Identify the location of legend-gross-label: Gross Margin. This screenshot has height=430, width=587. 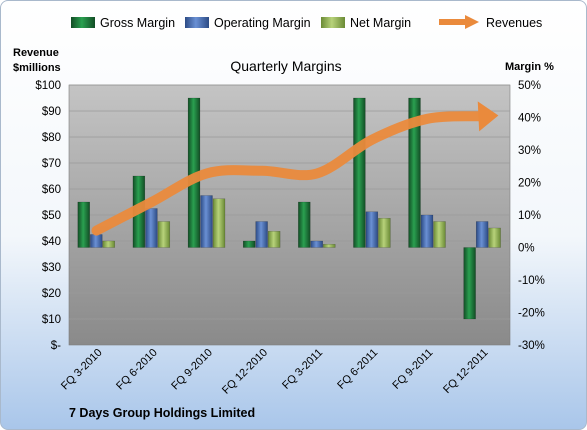
(137, 23).